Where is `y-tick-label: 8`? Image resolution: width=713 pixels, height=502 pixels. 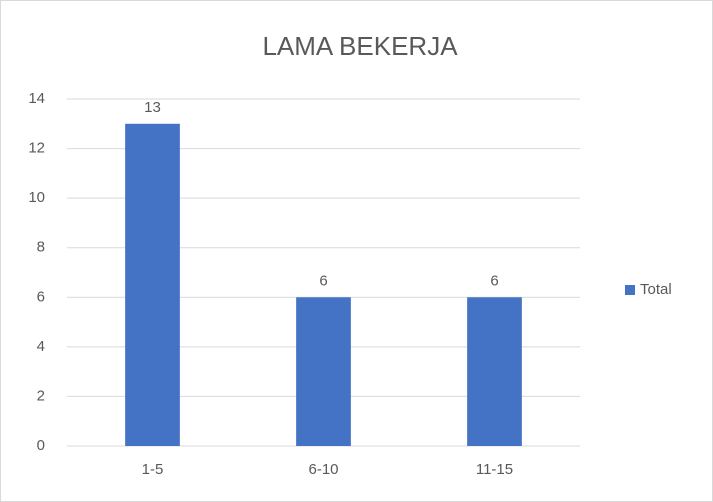
y-tick-label: 8 is located at coordinates (41, 247).